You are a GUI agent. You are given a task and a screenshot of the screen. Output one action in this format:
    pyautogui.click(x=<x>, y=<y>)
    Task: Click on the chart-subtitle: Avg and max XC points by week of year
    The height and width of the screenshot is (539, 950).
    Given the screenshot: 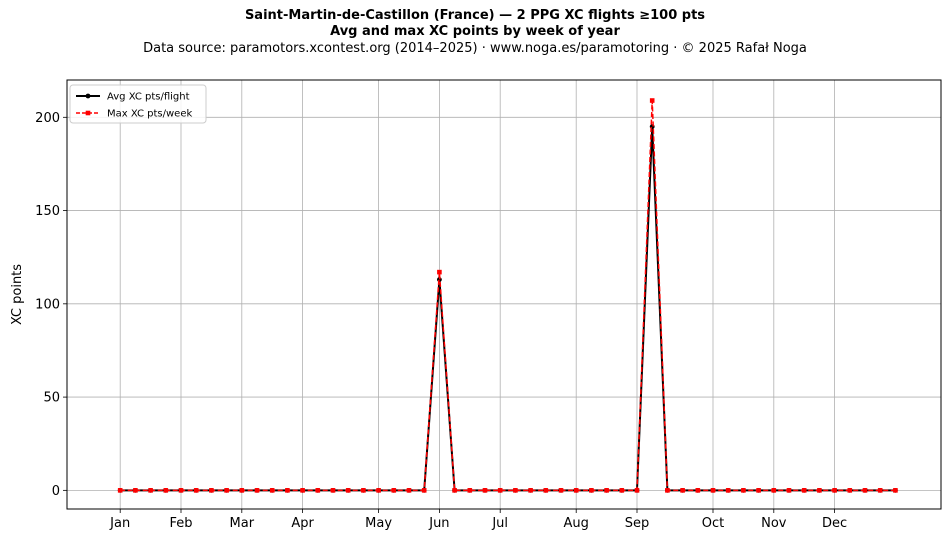 What is the action you would take?
    pyautogui.click(x=475, y=31)
    